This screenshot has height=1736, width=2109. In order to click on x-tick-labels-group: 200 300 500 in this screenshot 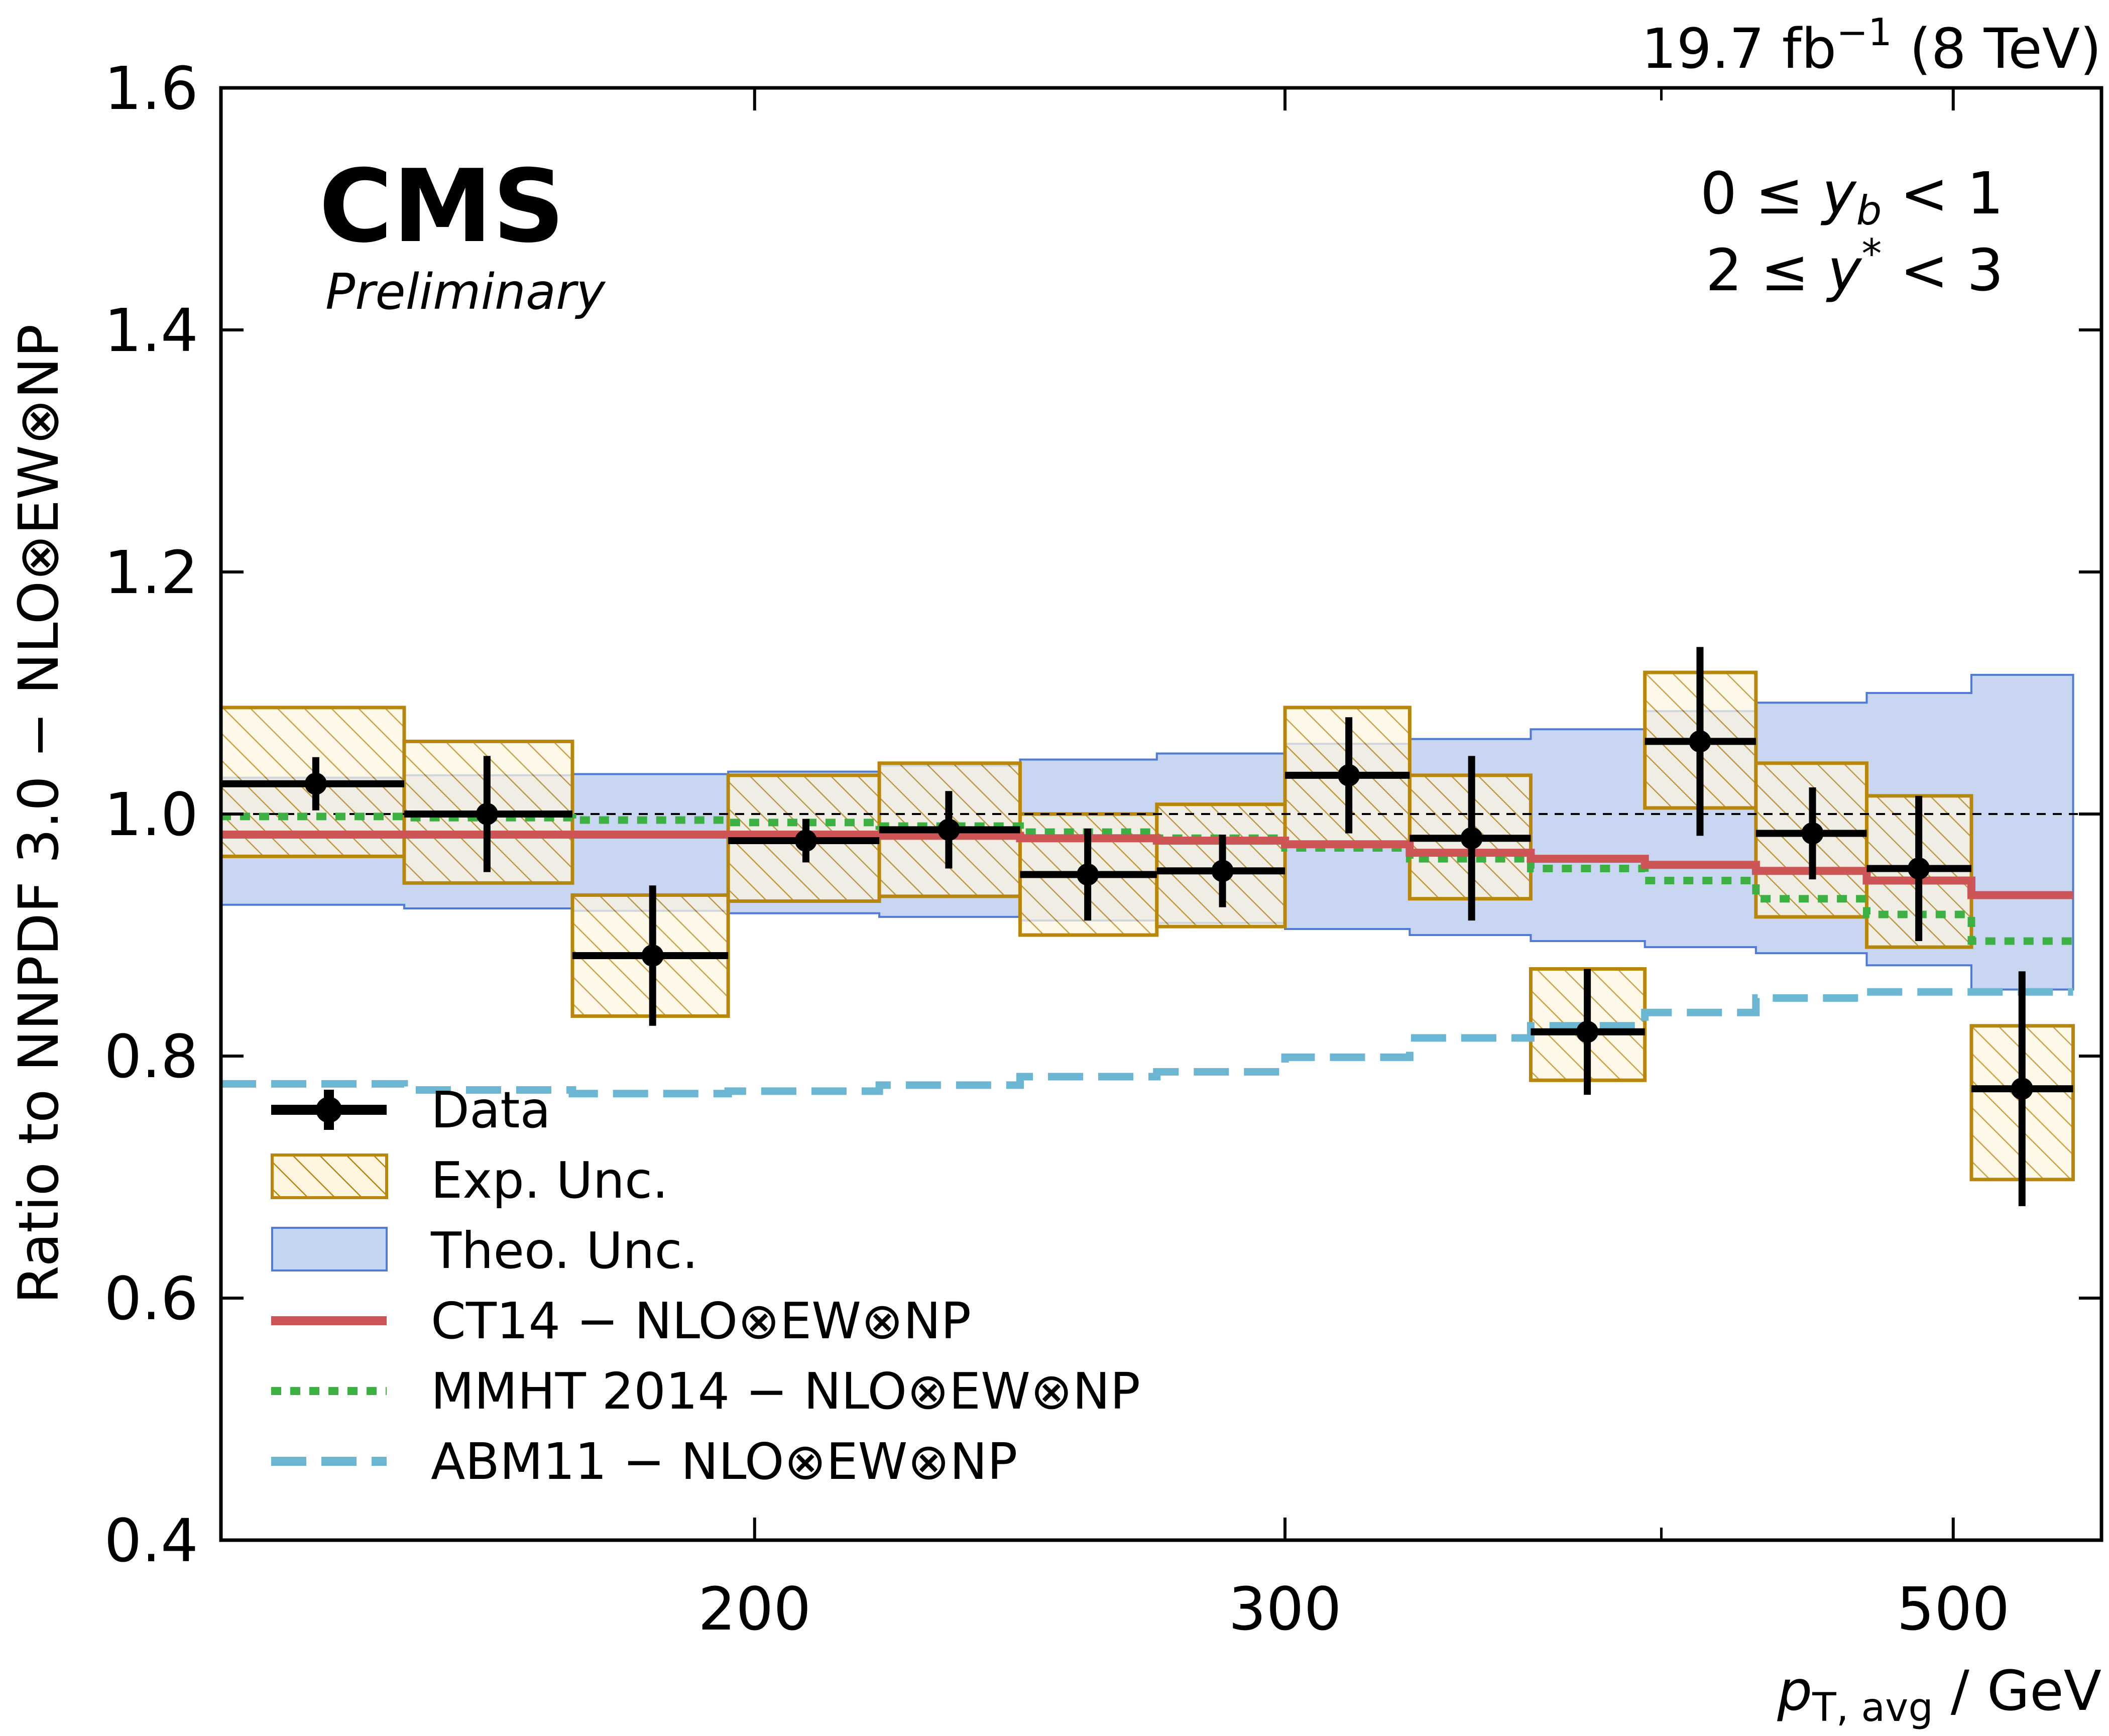, I will do `click(1354, 1609)`.